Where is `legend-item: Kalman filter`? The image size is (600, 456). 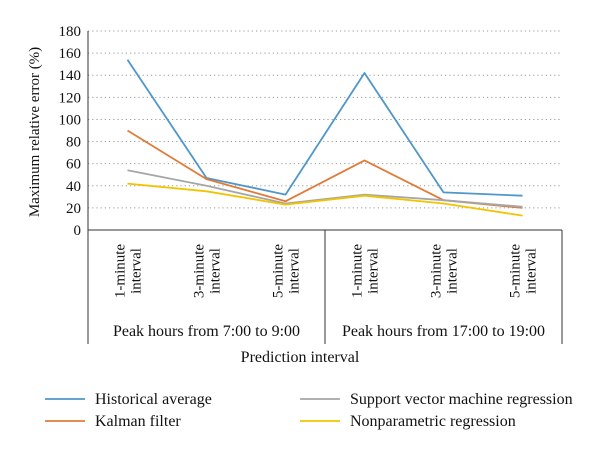 legend-item: Kalman filter is located at coordinates (113, 421).